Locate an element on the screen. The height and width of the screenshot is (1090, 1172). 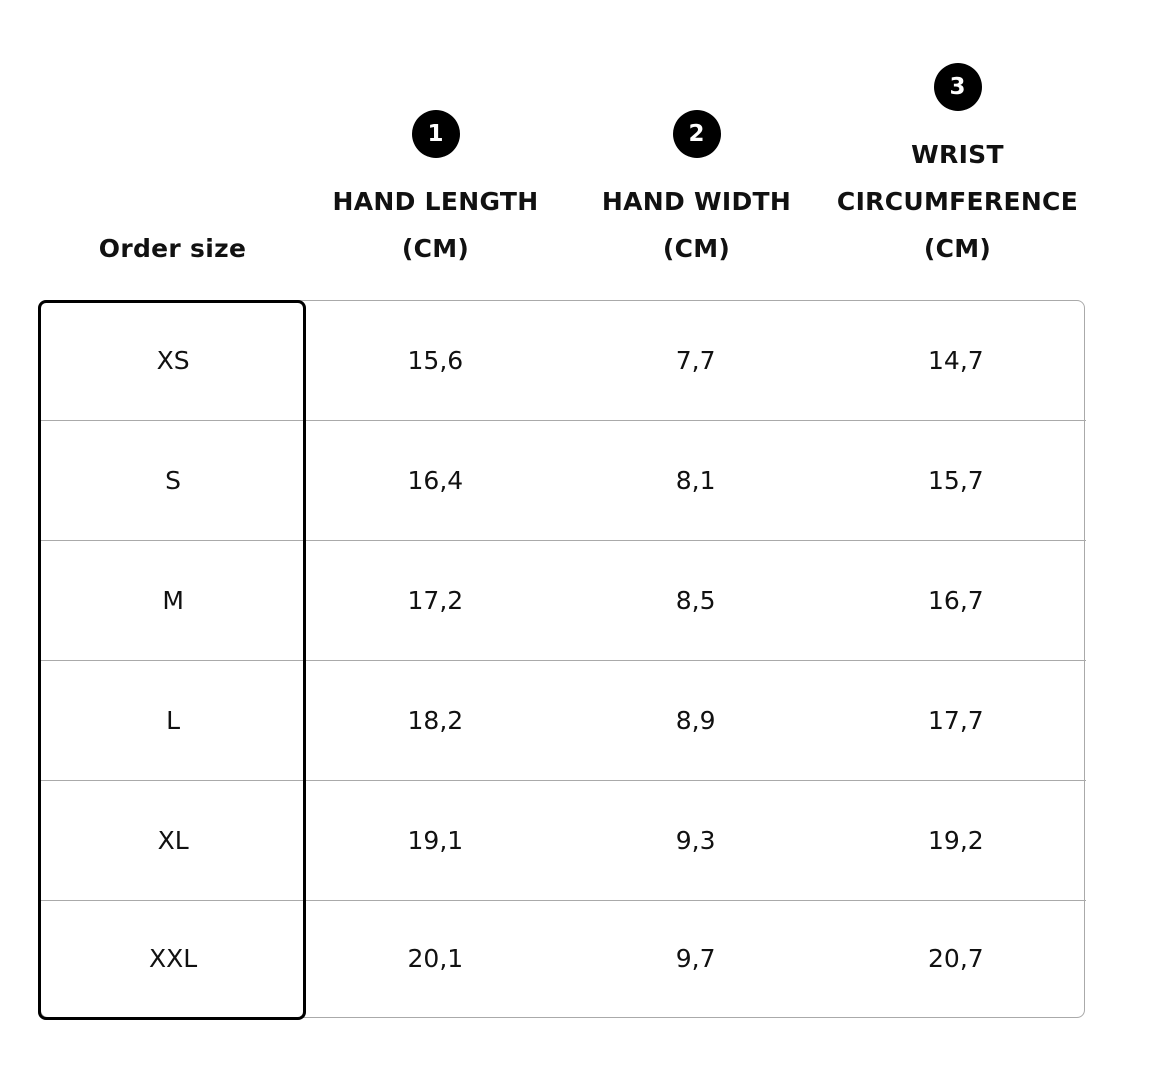
hand-width-cell: 9,7 is located at coordinates (695, 958).